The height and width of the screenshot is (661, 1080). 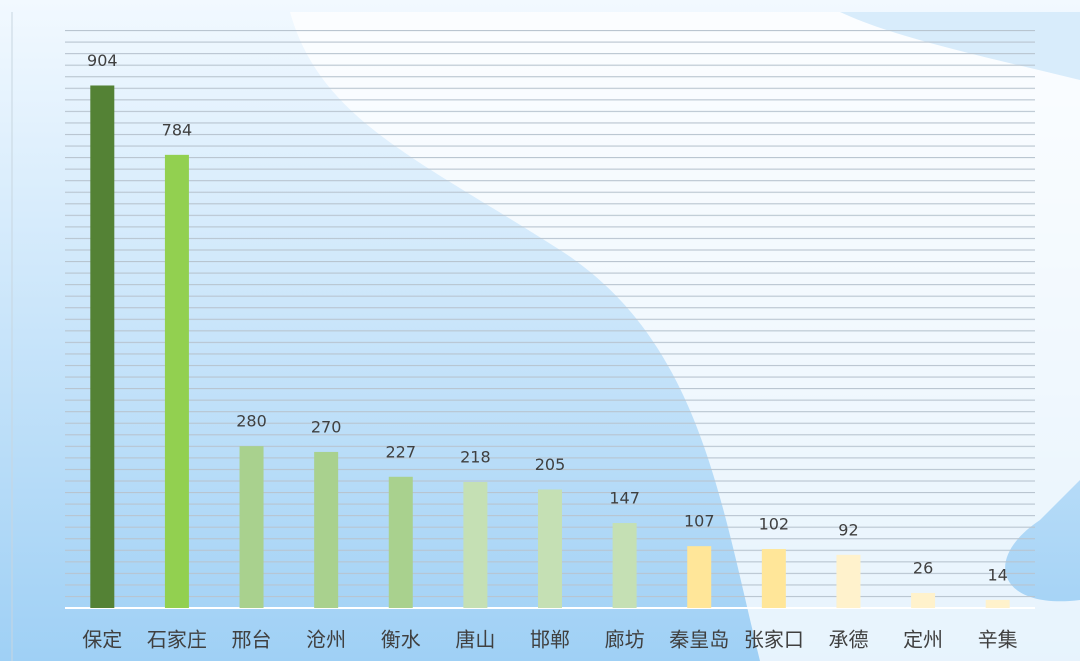 I want to click on value-label: 147, so click(x=624, y=498).